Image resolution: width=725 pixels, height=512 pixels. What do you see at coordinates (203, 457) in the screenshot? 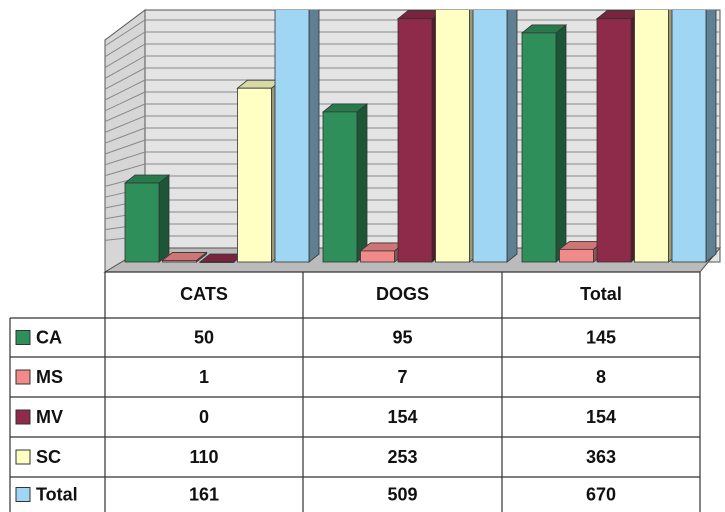
I see `table-value: 110` at bounding box center [203, 457].